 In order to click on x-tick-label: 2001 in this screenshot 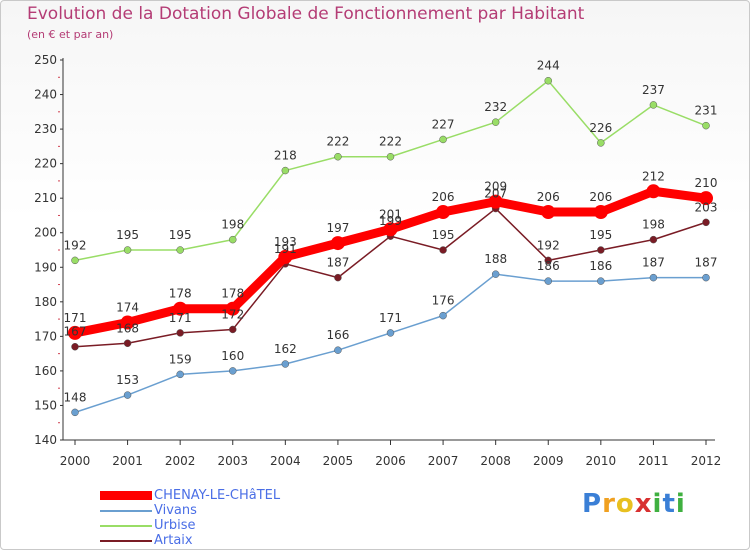, I will do `click(127, 461)`.